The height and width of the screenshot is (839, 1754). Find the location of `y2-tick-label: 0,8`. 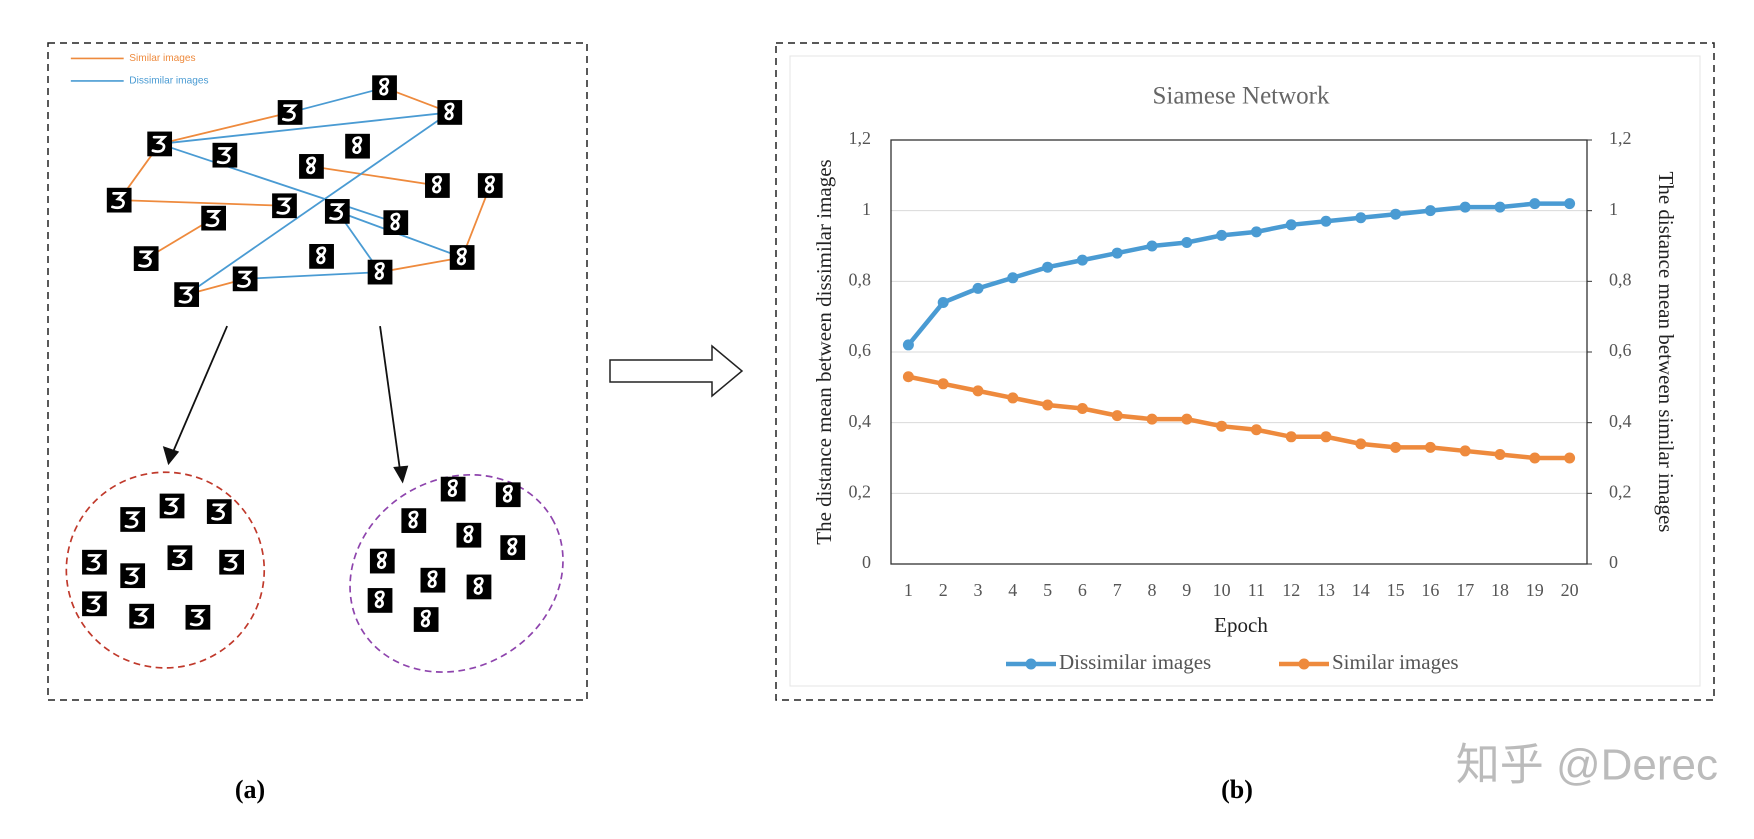

y2-tick-label: 0,8 is located at coordinates (1620, 279).